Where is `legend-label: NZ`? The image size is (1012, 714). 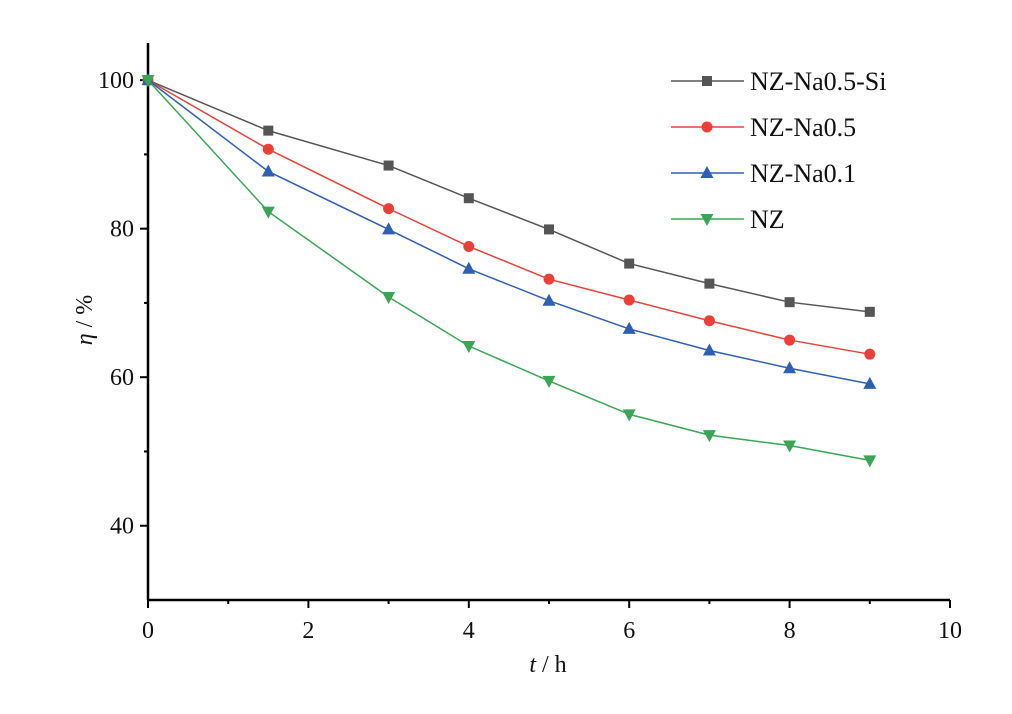
legend-label: NZ is located at coordinates (767, 219).